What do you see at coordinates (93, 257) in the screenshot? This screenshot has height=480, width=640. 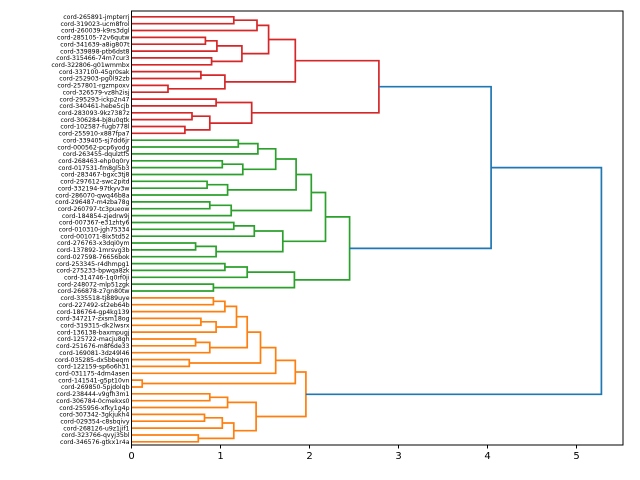 I see `leaf-label: cord-027598-76656bok` at bounding box center [93, 257].